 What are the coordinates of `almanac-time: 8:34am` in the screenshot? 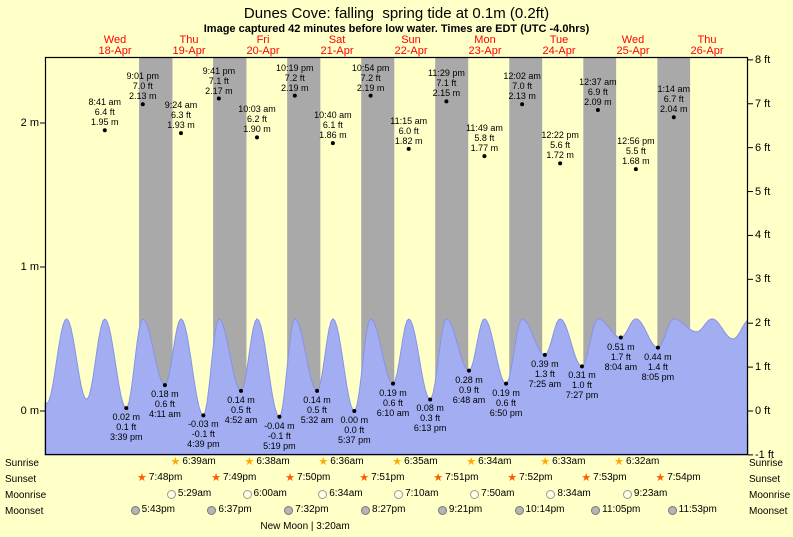 It's located at (574, 493).